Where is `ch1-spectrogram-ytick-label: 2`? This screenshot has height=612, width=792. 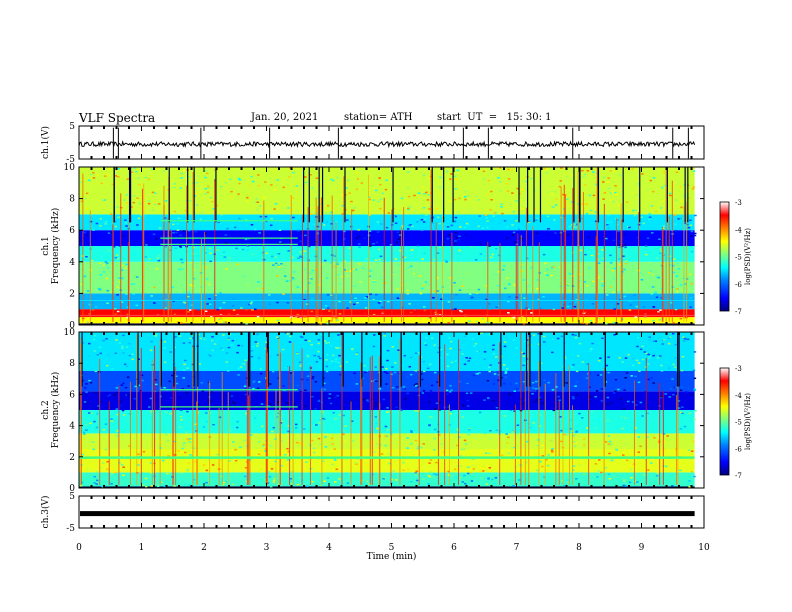
ch1-spectrogram-ytick-label: 2 is located at coordinates (72, 294).